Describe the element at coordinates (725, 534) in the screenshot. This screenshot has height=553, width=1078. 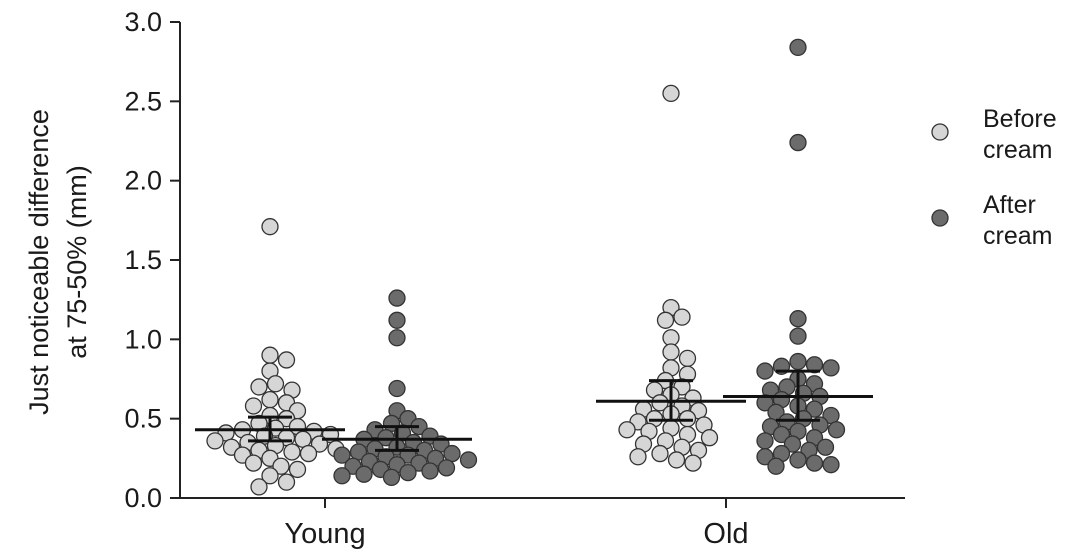
I see `x-category-label: Old` at that location.